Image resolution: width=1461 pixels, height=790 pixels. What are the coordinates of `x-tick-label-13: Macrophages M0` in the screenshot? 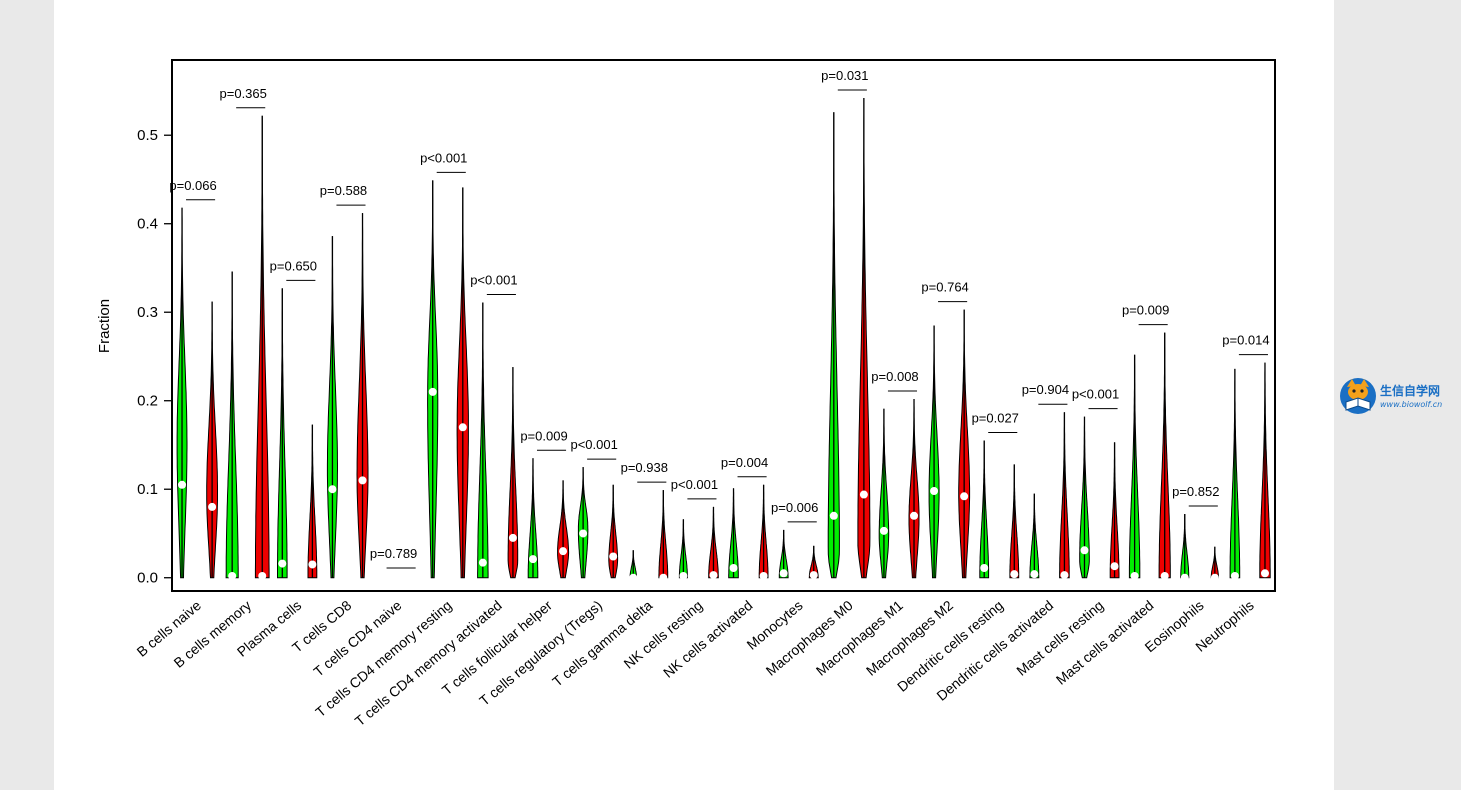 It's located at (809, 638).